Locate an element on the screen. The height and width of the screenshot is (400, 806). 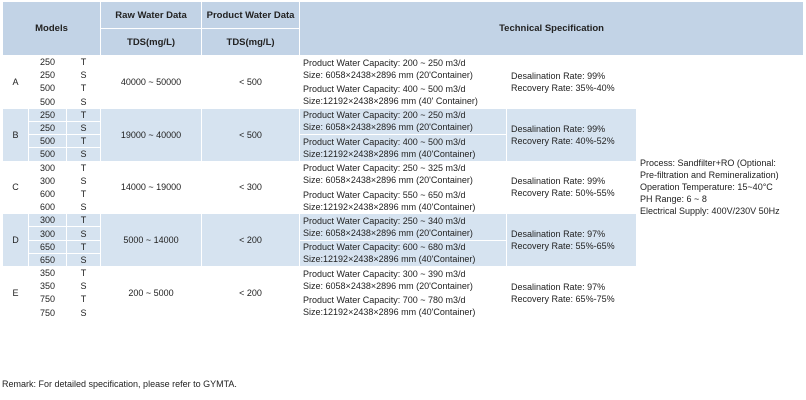
desalination-rate: Desalination Rate: 97% is located at coordinates (558, 286).